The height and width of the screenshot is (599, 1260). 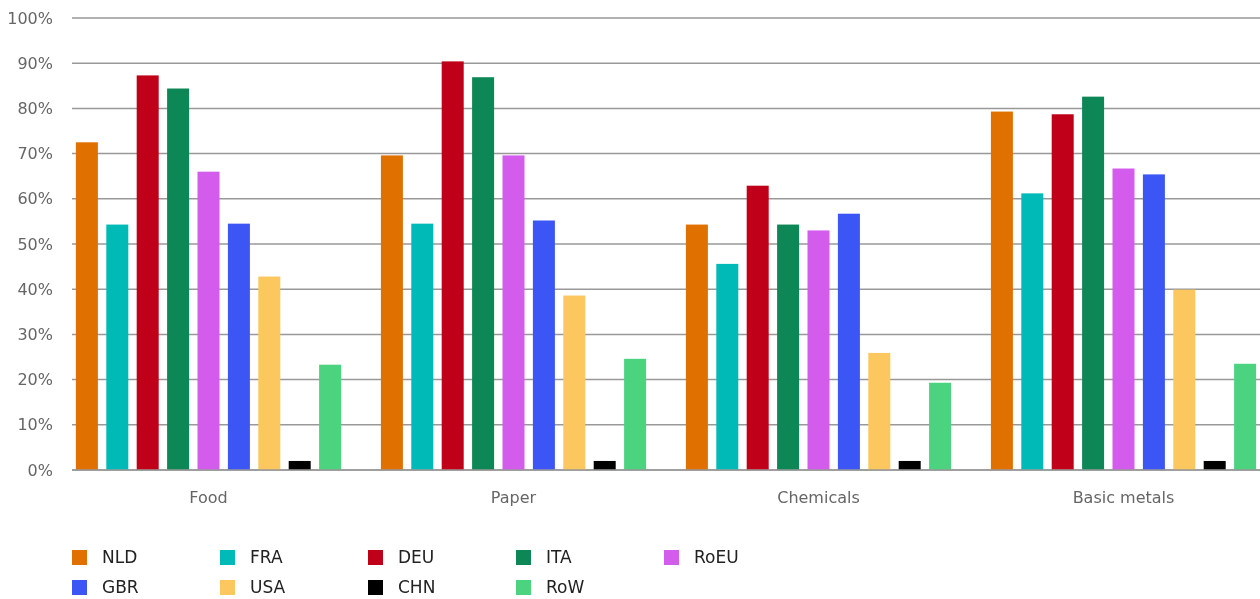 What do you see at coordinates (35, 199) in the screenshot?
I see `y-tick-label: 60%` at bounding box center [35, 199].